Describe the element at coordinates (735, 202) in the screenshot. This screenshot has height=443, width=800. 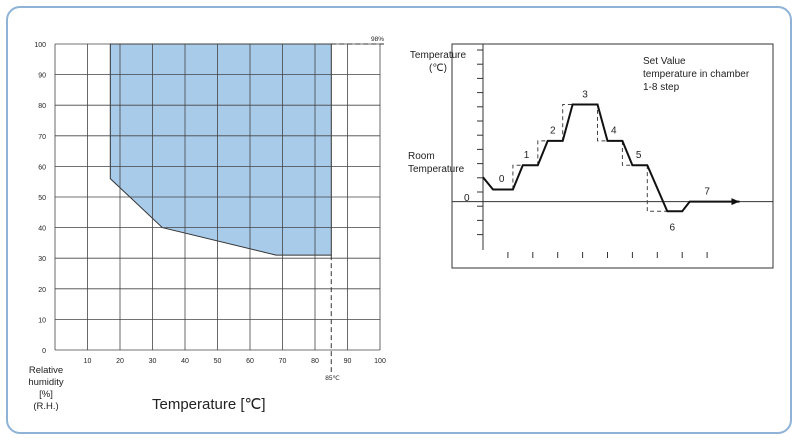
I see `arrow-head` at that location.